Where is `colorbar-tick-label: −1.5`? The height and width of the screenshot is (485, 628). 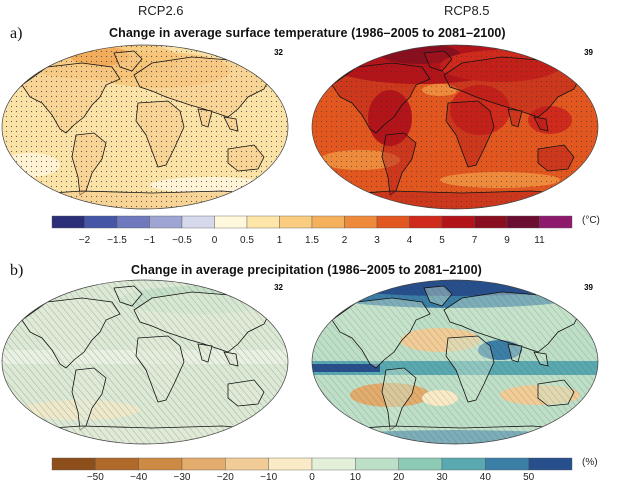
colorbar-tick-label: −1.5 is located at coordinates (117, 240).